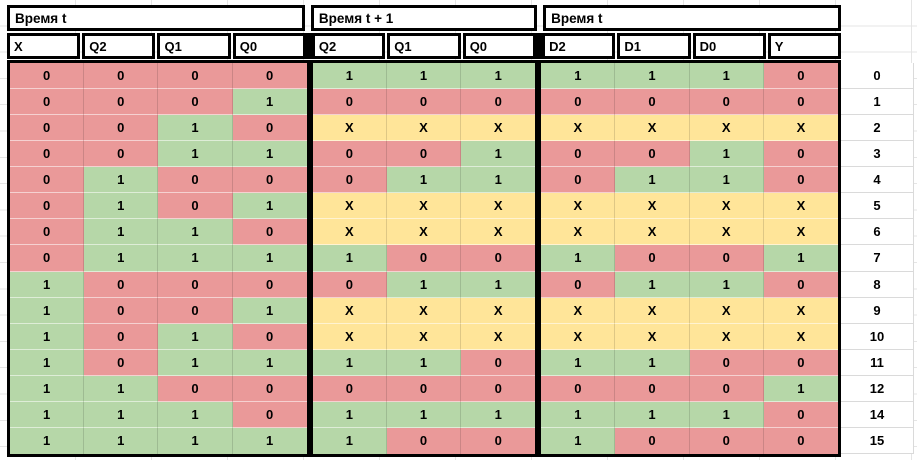 This screenshot has height=460, width=917. Describe the element at coordinates (877, 76) in the screenshot. I see `row-number: 0` at that location.